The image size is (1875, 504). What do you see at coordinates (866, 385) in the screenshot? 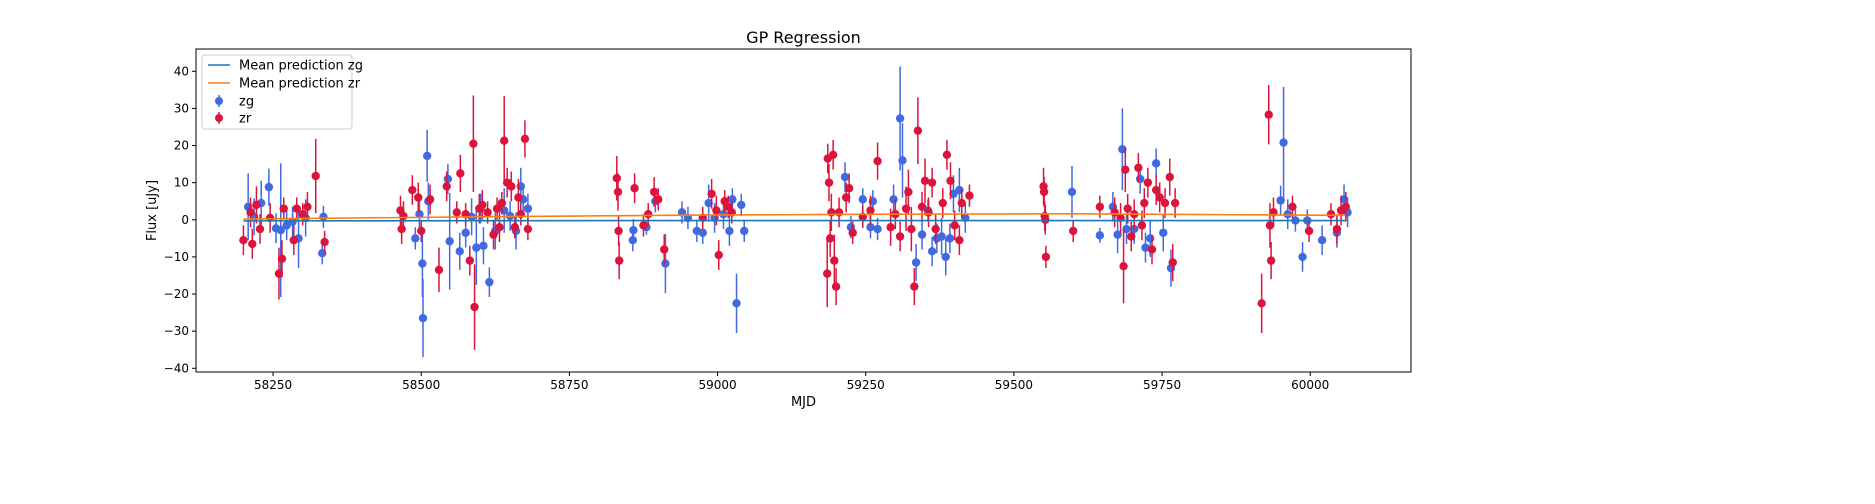
I see `x-tick-label: 59250` at bounding box center [866, 385].